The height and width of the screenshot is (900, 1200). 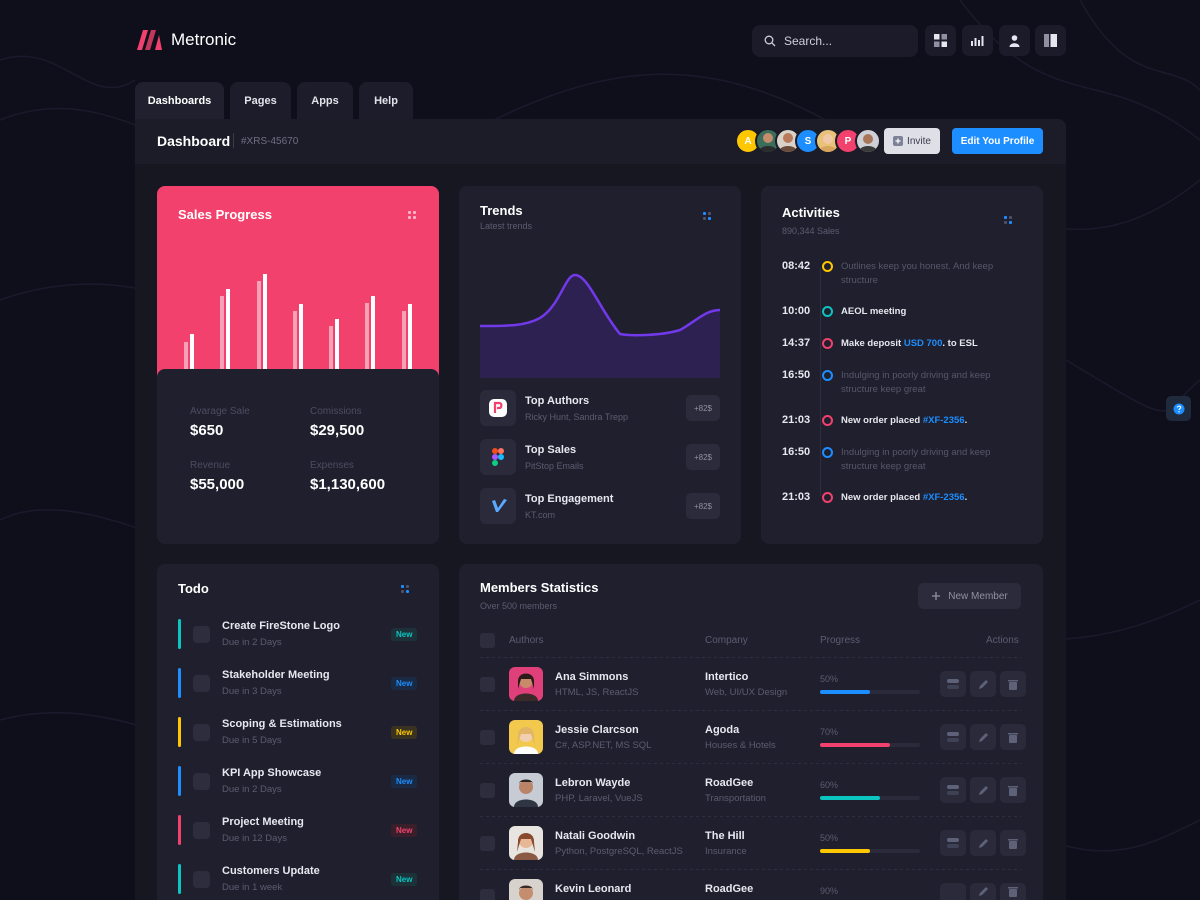 What do you see at coordinates (276, 675) in the screenshot?
I see `todo-item-title: Stakeholder Meeting` at bounding box center [276, 675].